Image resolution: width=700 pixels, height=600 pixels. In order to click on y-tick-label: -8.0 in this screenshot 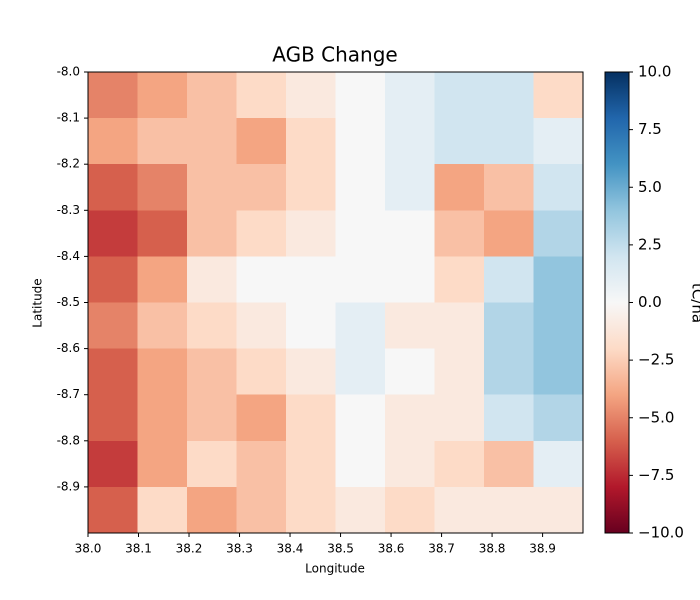, I will do `click(68, 72)`.